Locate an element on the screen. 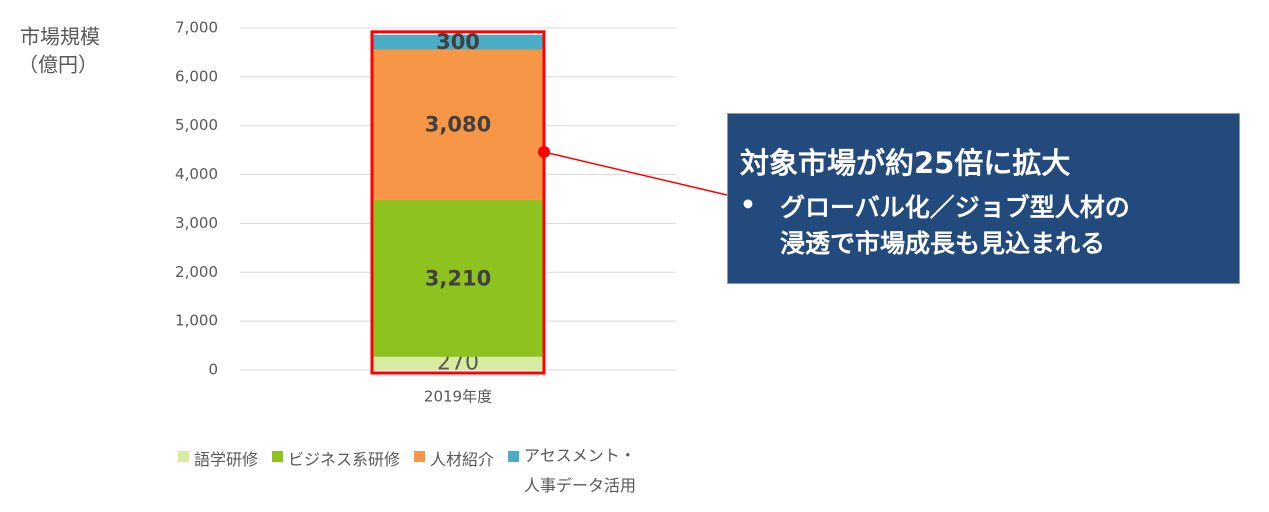  data-label: 300 is located at coordinates (458, 42).